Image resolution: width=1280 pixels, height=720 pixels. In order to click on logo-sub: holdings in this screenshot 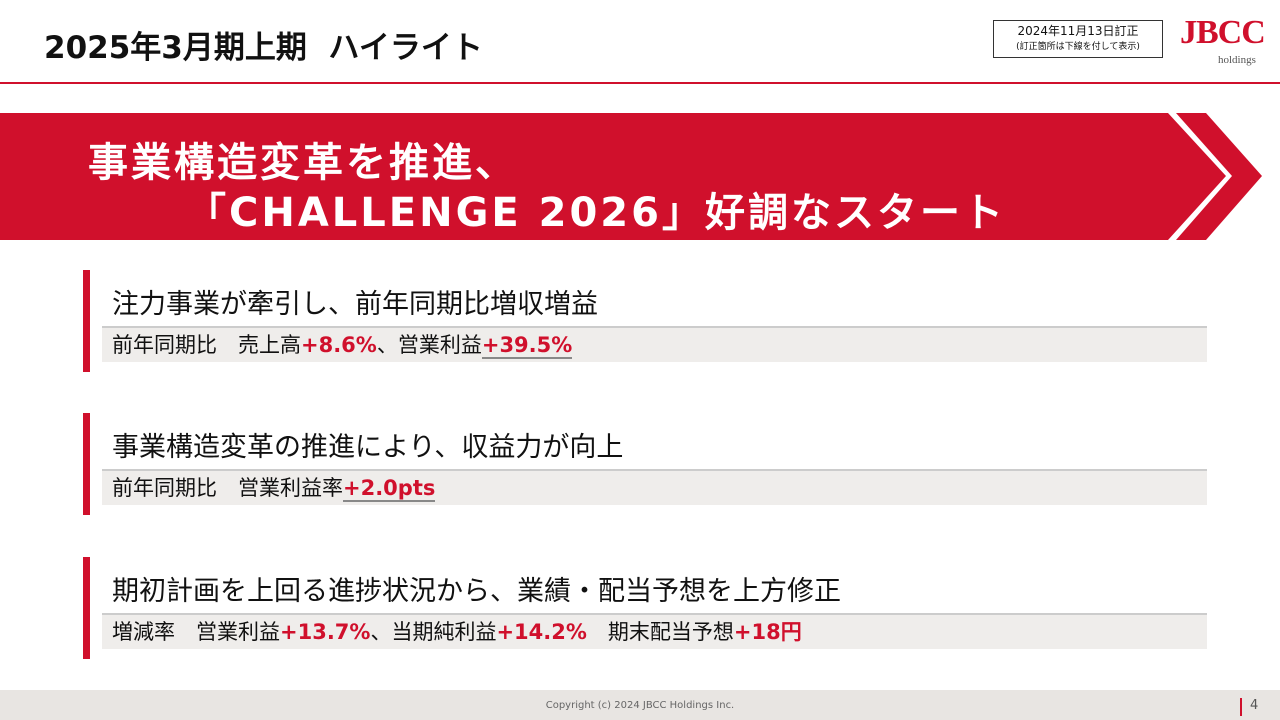, I will do `click(1237, 60)`.